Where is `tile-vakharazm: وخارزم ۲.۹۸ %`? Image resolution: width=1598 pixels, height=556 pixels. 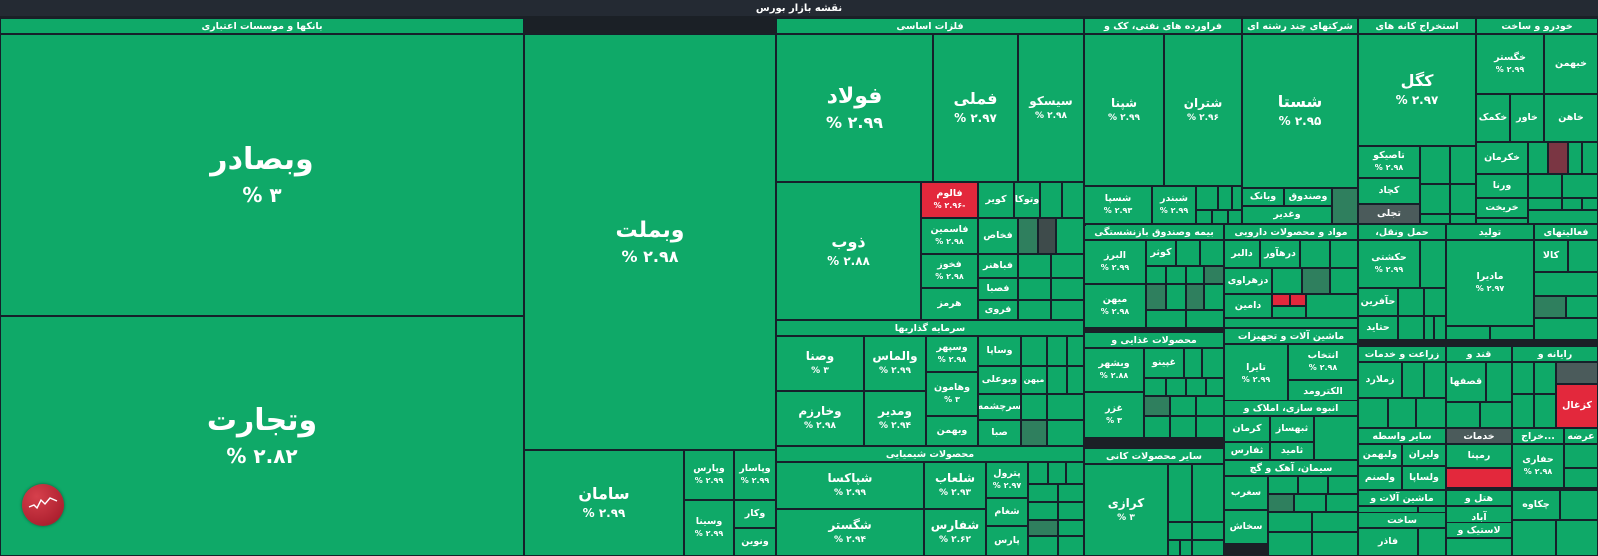 tile-vakharazm: وخارزم ۲.۹۸ % is located at coordinates (820, 418).